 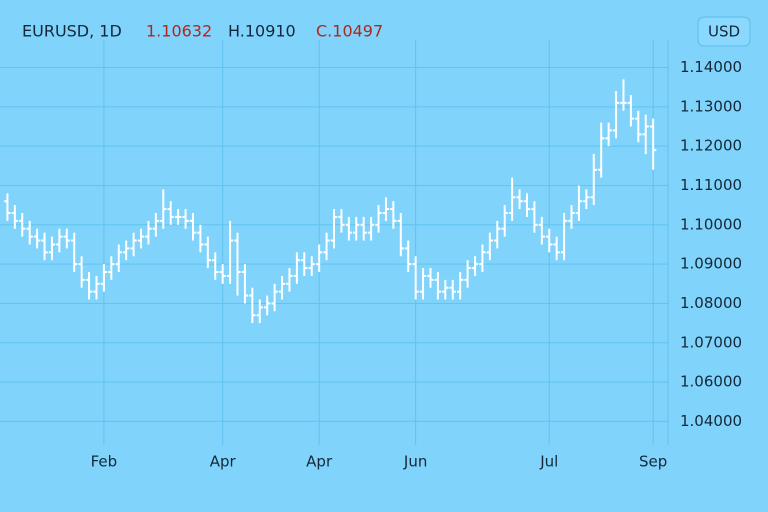 I want to click on high-label: H.10910, so click(x=262, y=31).